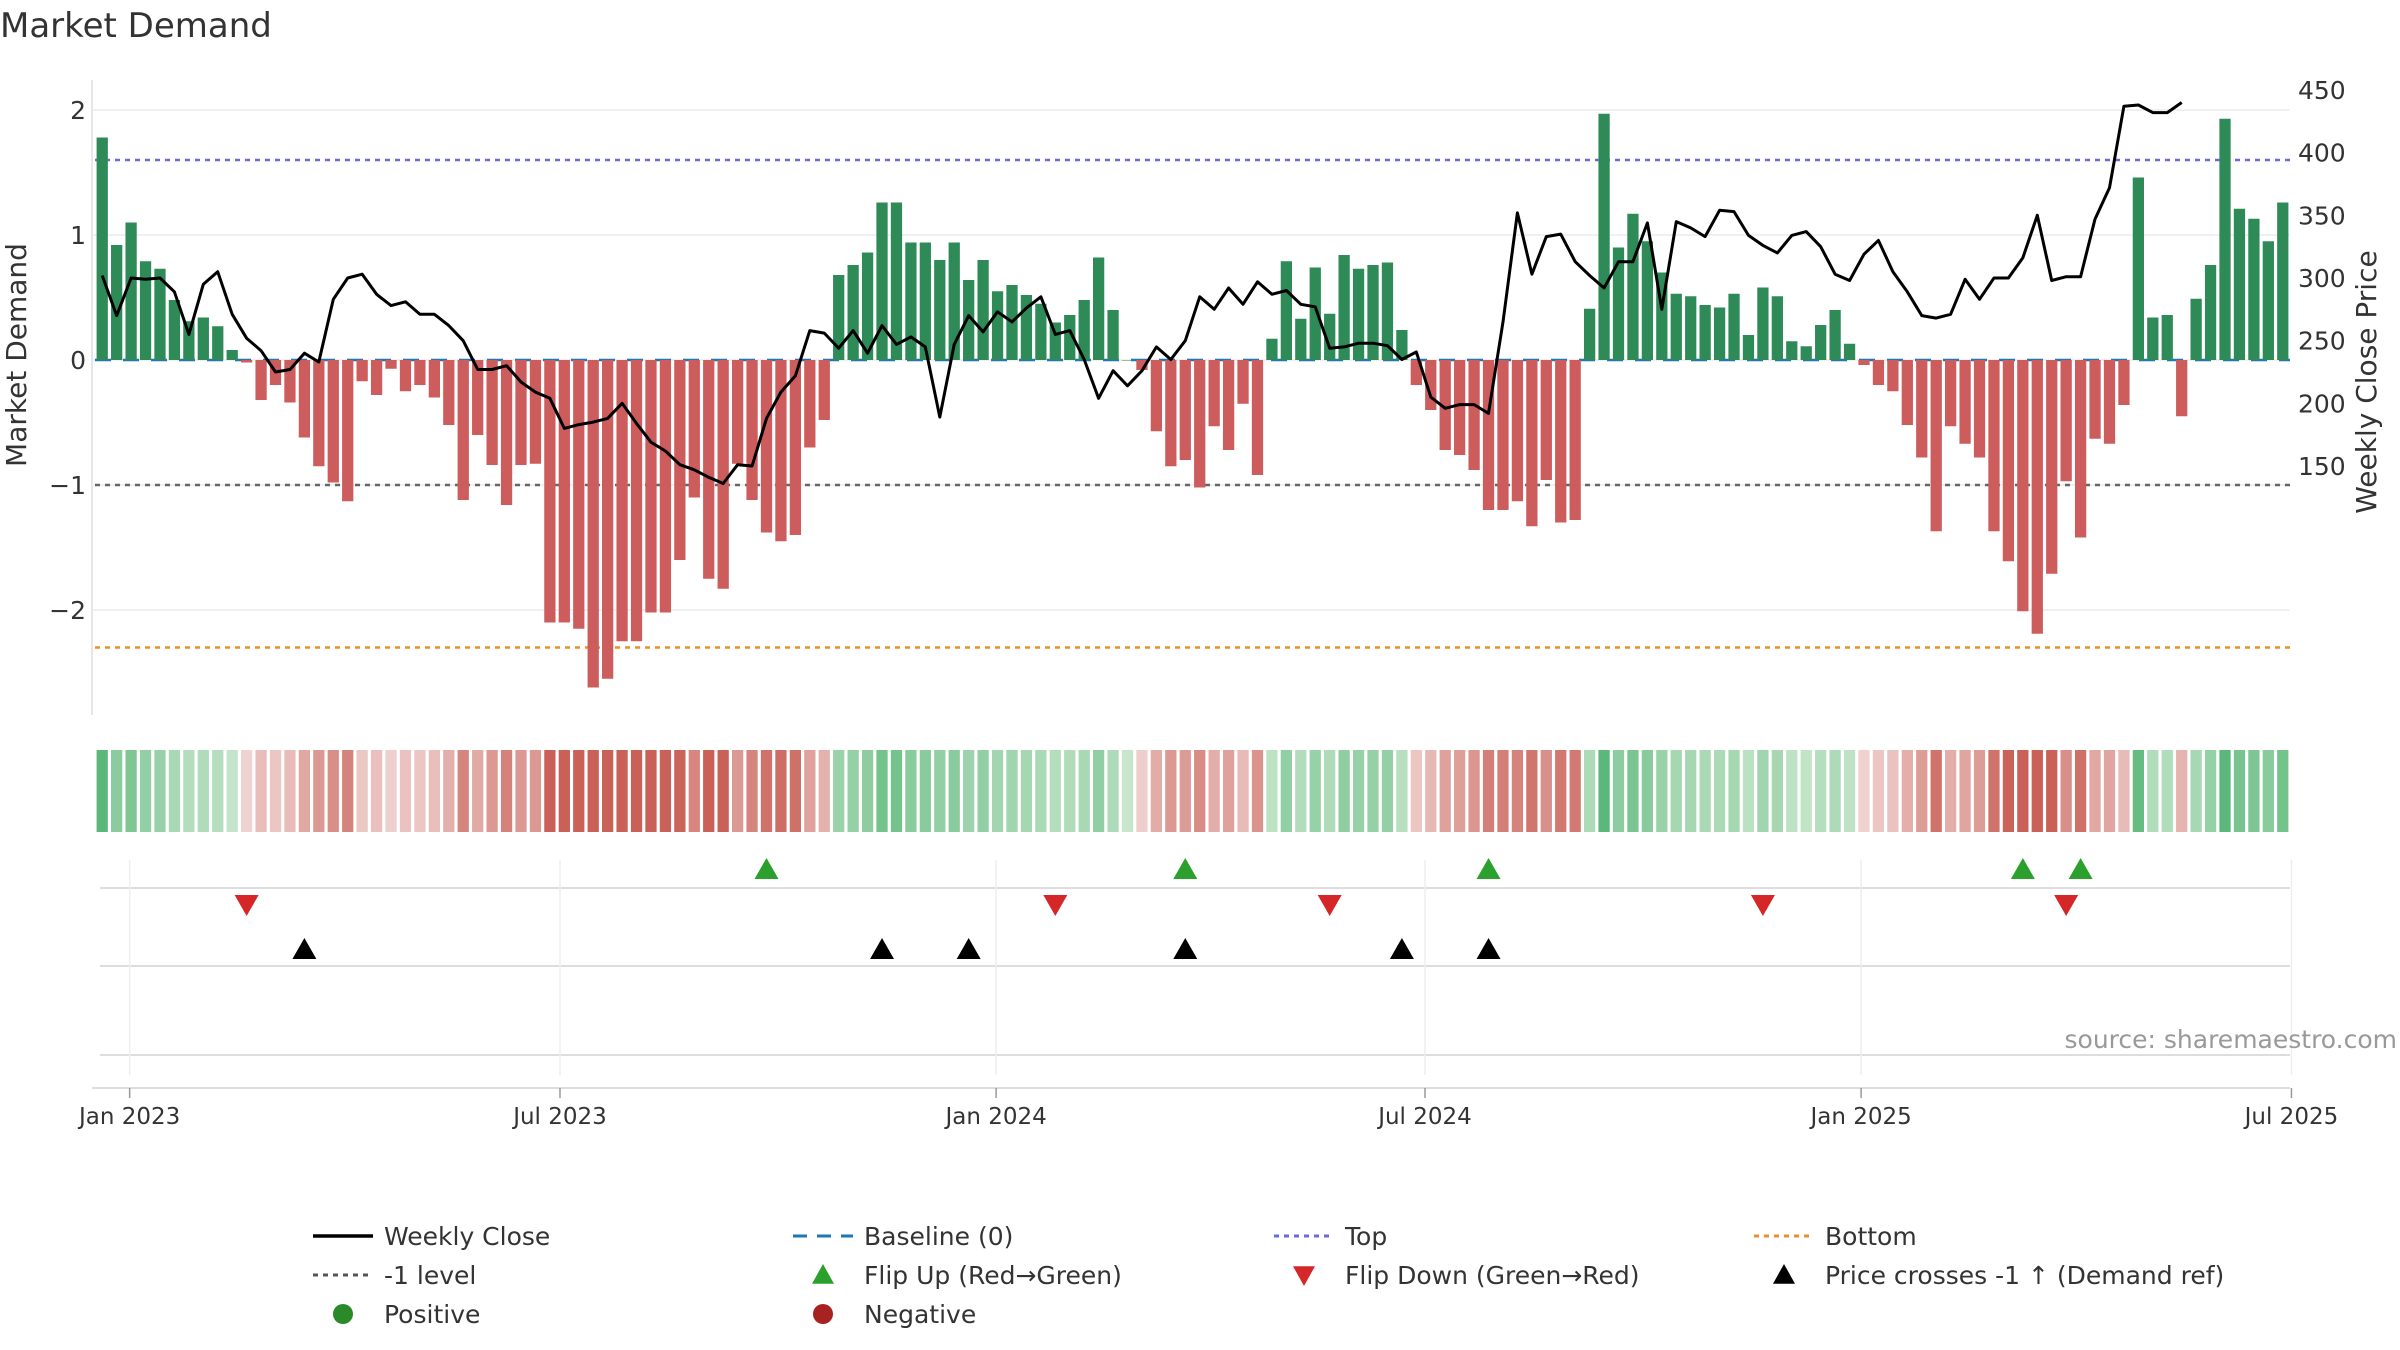 The height and width of the screenshot is (1350, 2400). What do you see at coordinates (1859, 1117) in the screenshot?
I see `x-tick-label: Jan 2025` at bounding box center [1859, 1117].